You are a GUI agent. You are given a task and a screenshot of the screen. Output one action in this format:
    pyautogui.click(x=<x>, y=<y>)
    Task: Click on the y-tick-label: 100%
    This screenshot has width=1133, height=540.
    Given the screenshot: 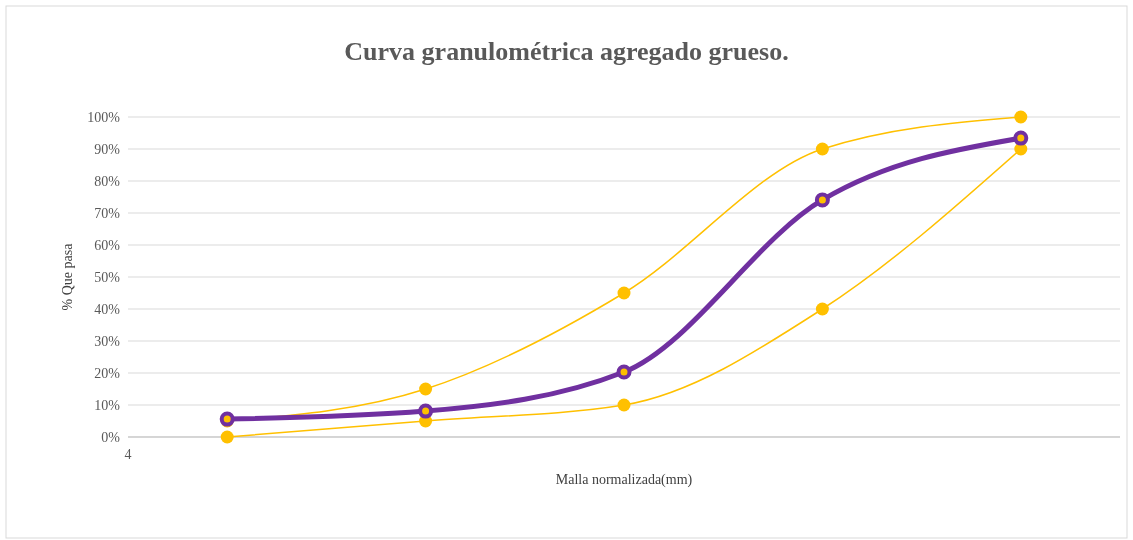 What is the action you would take?
    pyautogui.click(x=104, y=117)
    